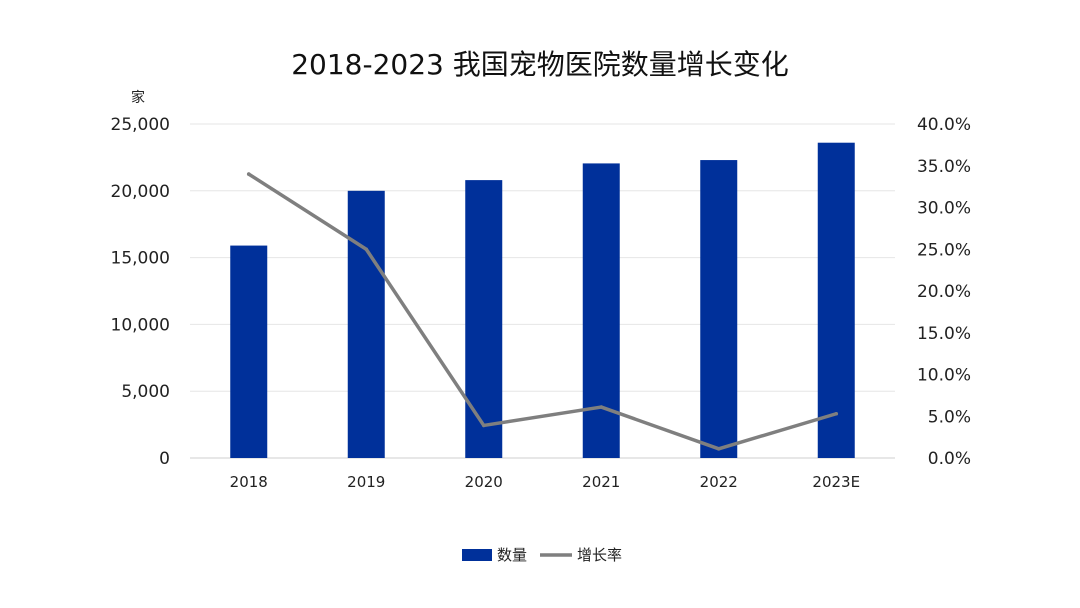  I want to click on x-tick-label: 2020, so click(484, 482).